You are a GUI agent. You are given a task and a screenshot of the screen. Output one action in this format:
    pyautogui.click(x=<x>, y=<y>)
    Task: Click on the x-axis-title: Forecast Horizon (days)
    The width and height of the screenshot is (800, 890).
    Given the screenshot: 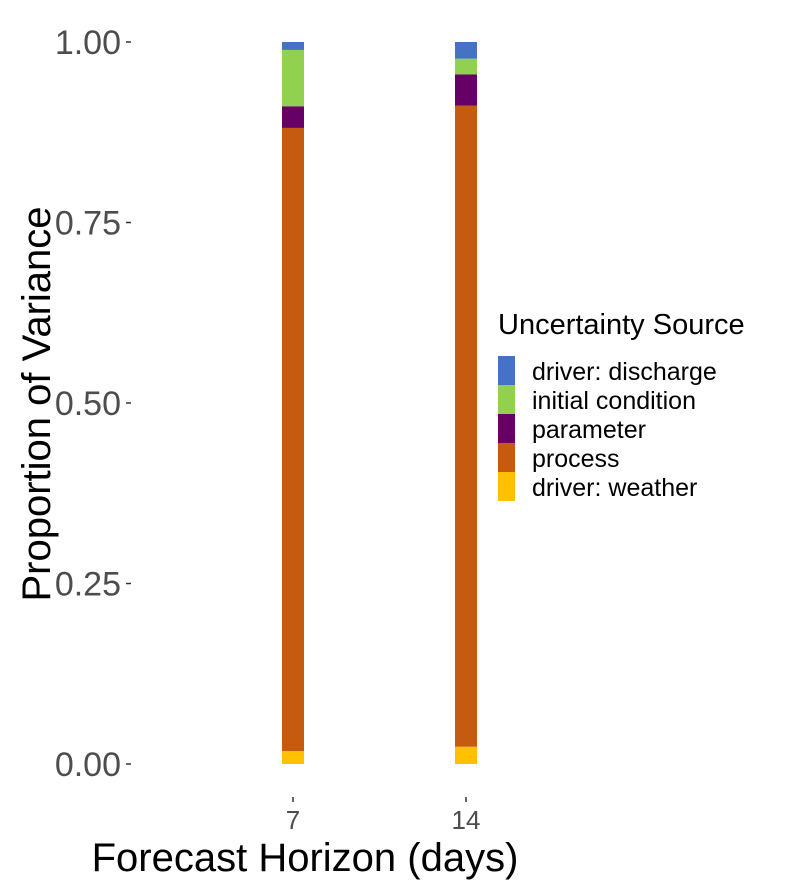 What is the action you would take?
    pyautogui.click(x=305, y=858)
    